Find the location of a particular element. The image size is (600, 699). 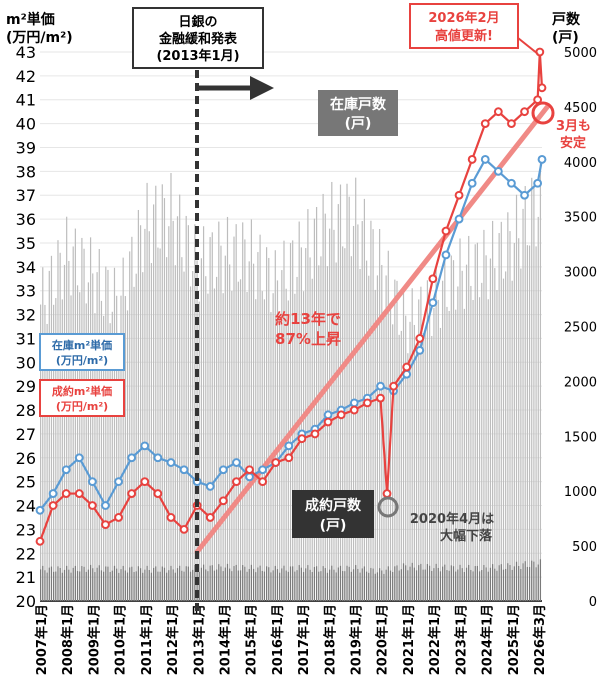

legend-closed-2: (万円/m²) is located at coordinates (82, 406).